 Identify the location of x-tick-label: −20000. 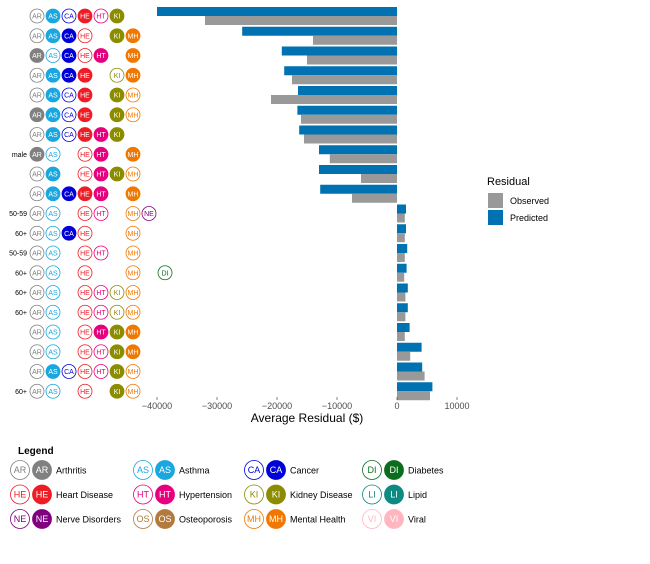
(277, 406).